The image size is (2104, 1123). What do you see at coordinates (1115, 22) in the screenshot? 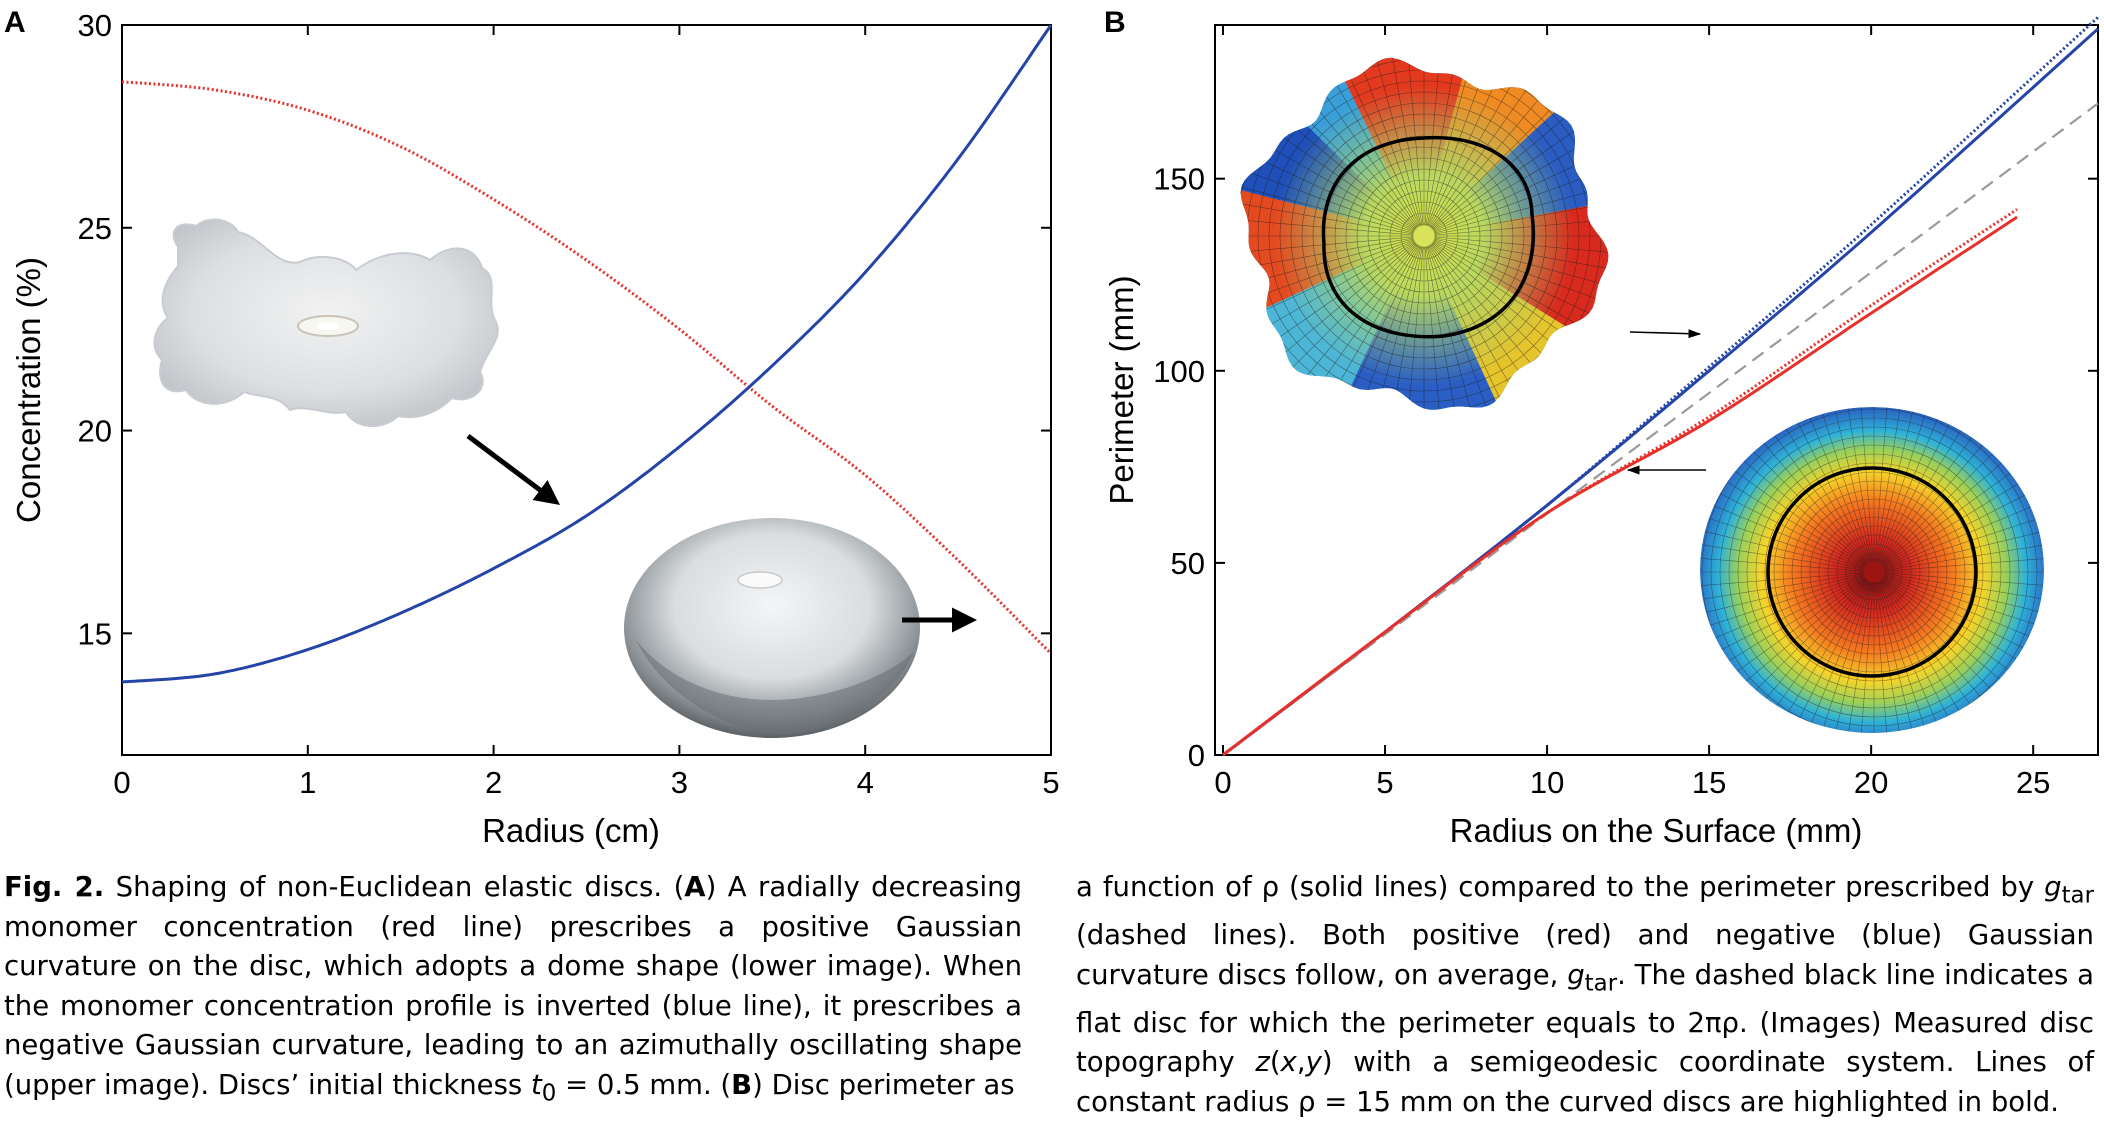
I see `panel-b-letter: B` at bounding box center [1115, 22].